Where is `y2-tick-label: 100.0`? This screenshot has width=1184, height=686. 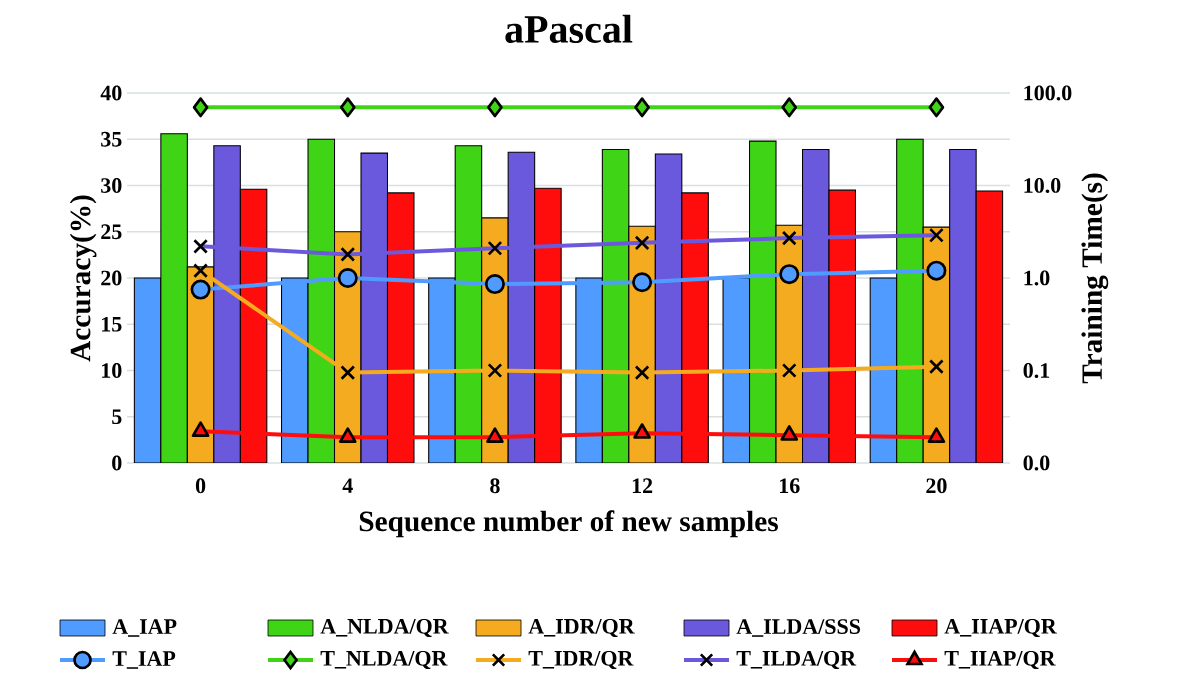
y2-tick-label: 100.0 is located at coordinates (1048, 93).